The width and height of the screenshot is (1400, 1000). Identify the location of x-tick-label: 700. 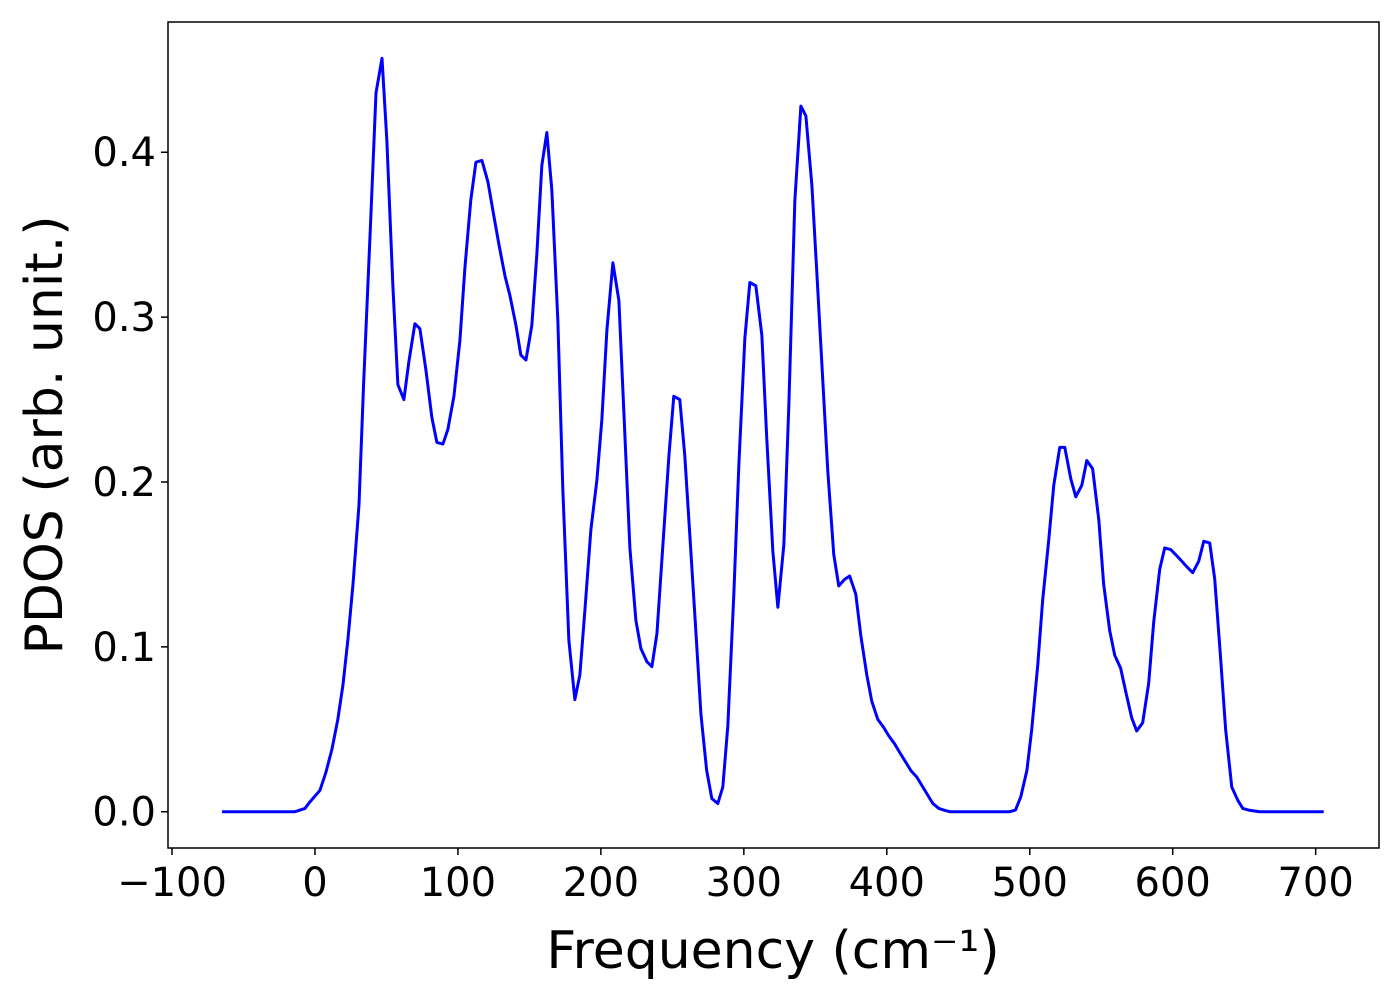
(1315, 883).